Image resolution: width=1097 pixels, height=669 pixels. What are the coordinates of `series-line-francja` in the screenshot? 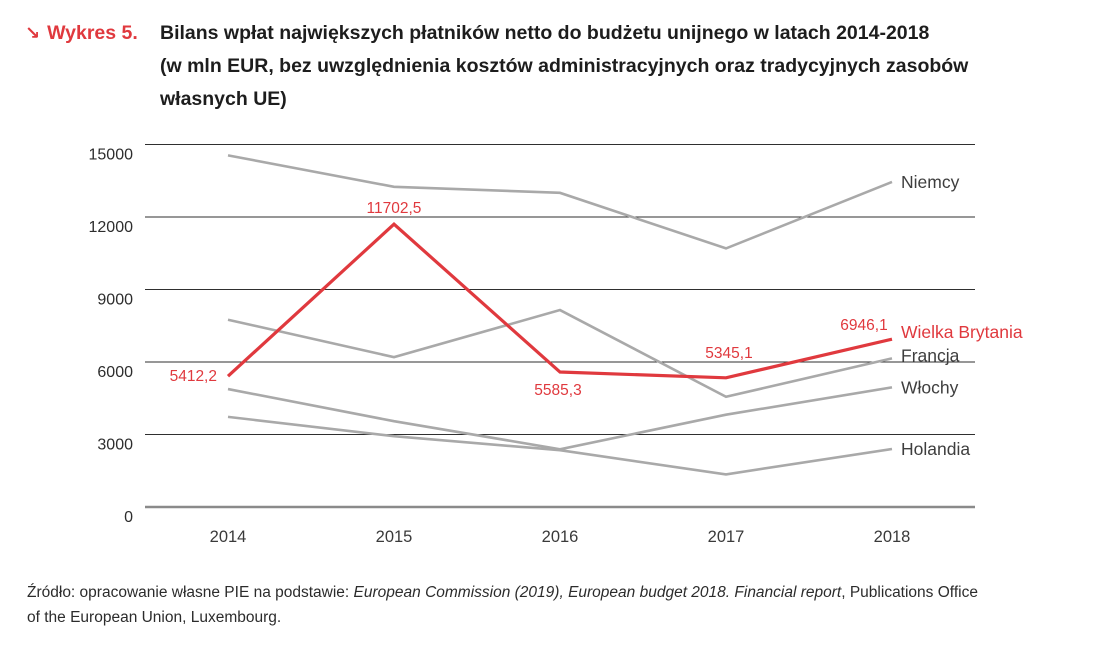 It's located at (560, 353).